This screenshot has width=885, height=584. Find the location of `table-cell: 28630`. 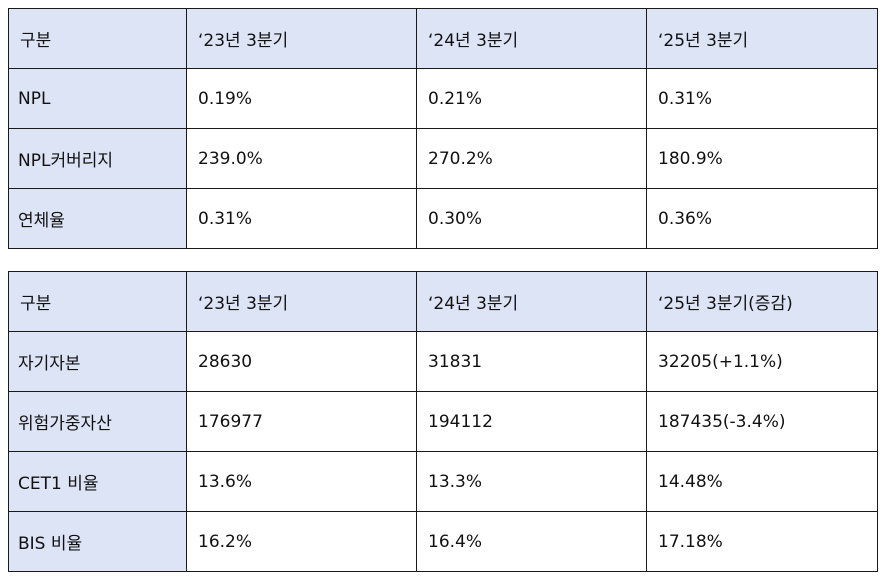

table-cell: 28630 is located at coordinates (301, 361).